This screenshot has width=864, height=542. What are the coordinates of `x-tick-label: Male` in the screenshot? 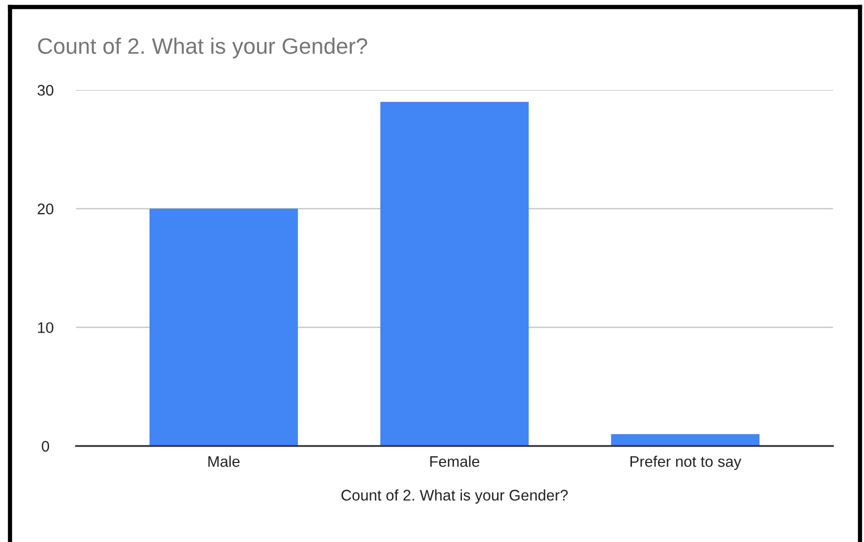 It's located at (224, 461).